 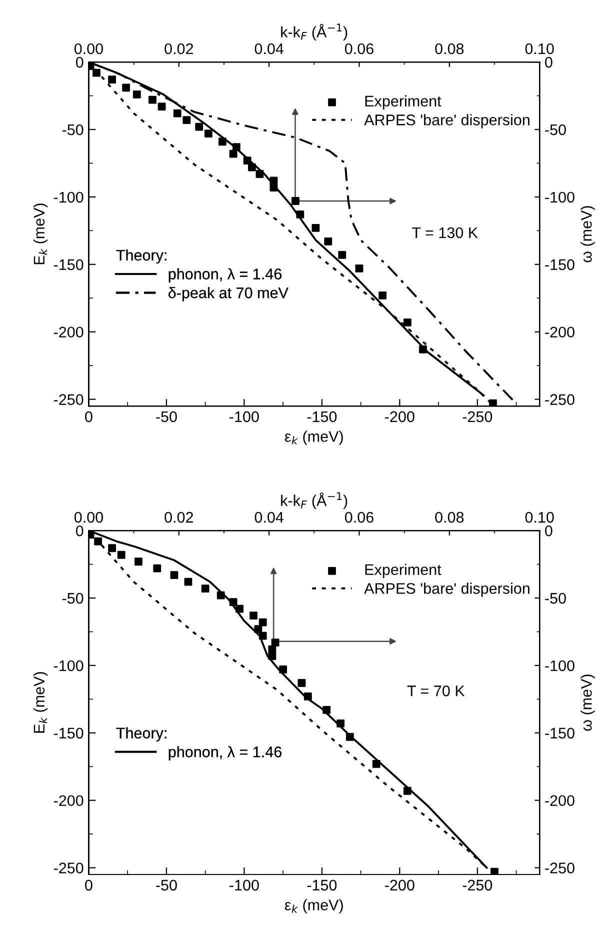 What do you see at coordinates (314, 32) in the screenshot?
I see `x2-axis-title: k-k$_{F}$ (Å$^{−1}$)` at bounding box center [314, 32].